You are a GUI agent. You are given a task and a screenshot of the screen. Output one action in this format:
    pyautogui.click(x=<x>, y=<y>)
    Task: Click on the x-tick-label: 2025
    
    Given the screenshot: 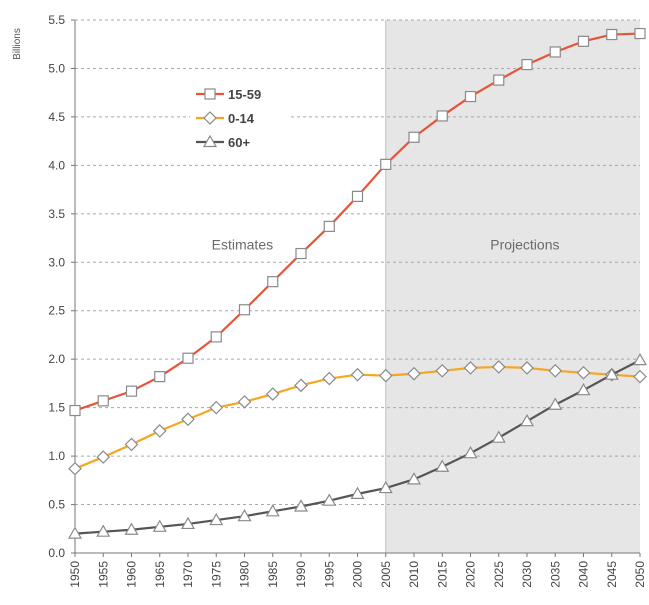 What is the action you would take?
    pyautogui.click(x=499, y=574)
    